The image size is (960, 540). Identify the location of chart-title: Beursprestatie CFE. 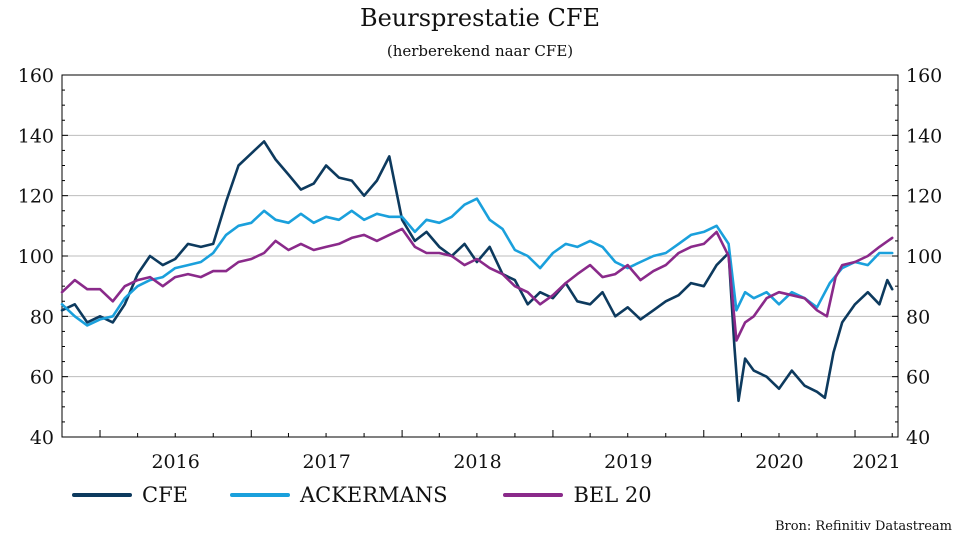
(480, 18).